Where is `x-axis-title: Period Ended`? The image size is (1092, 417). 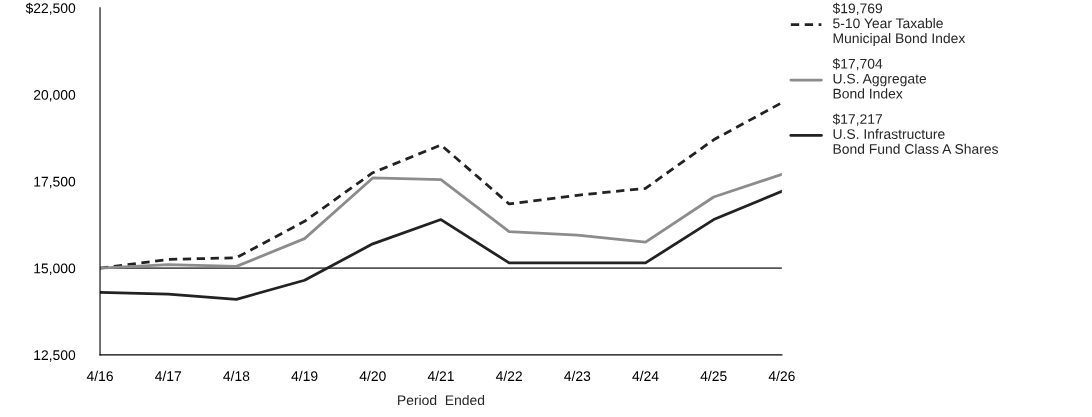 x-axis-title: Period Ended is located at coordinates (441, 400).